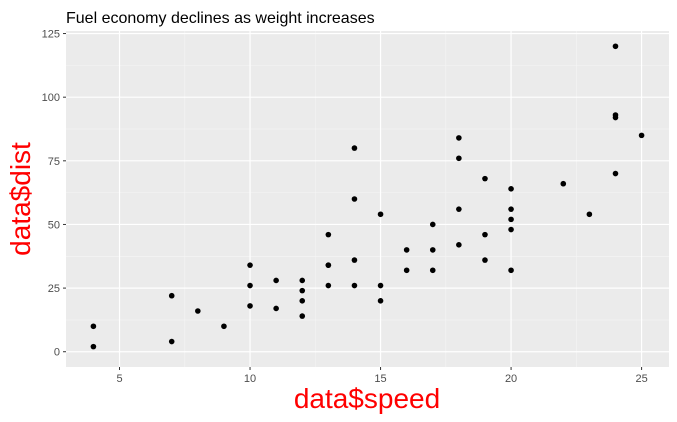 Image resolution: width=677 pixels, height=422 pixels. Describe the element at coordinates (367, 398) in the screenshot. I see `x-axis-title: data$speed` at that location.